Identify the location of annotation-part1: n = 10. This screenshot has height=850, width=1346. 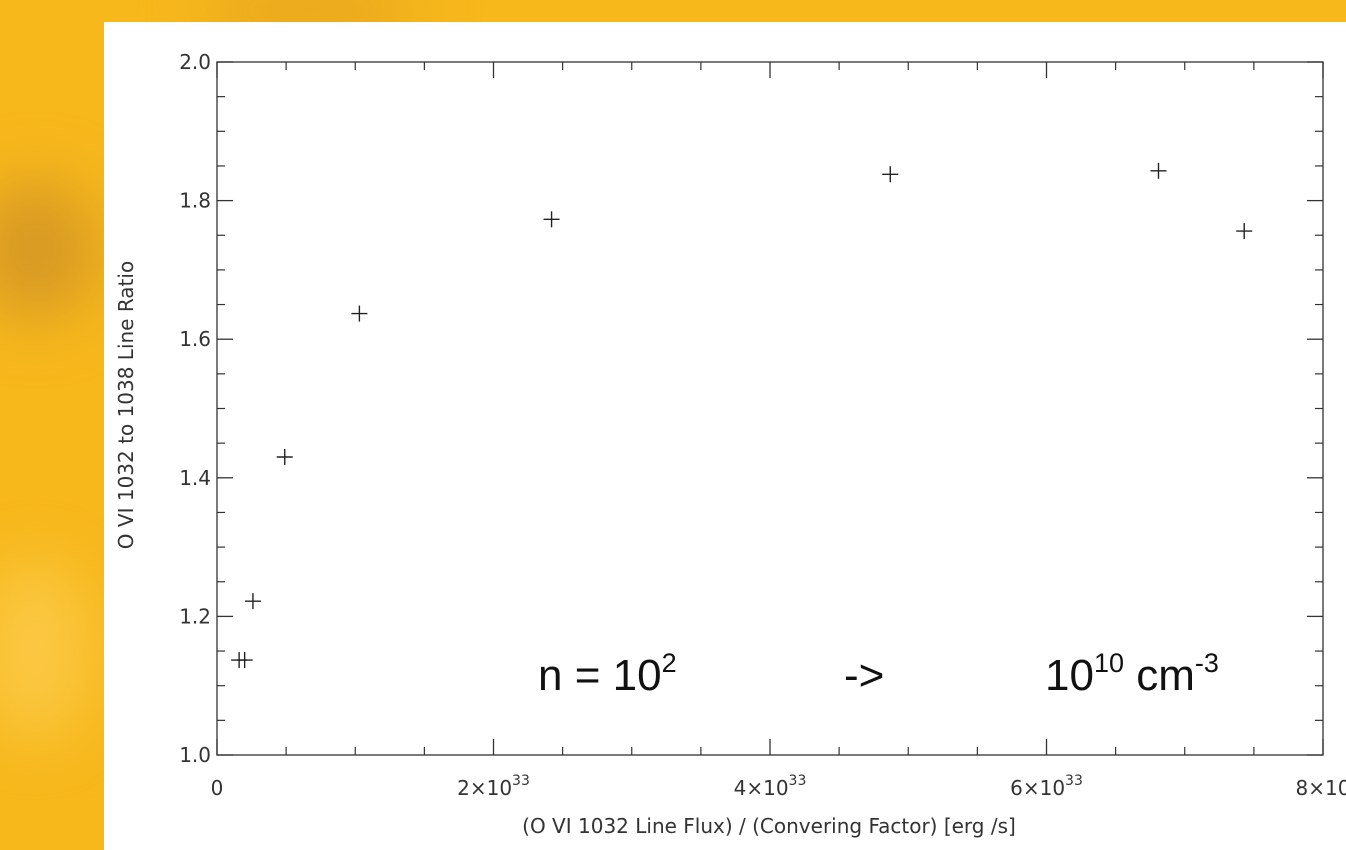
(600, 675).